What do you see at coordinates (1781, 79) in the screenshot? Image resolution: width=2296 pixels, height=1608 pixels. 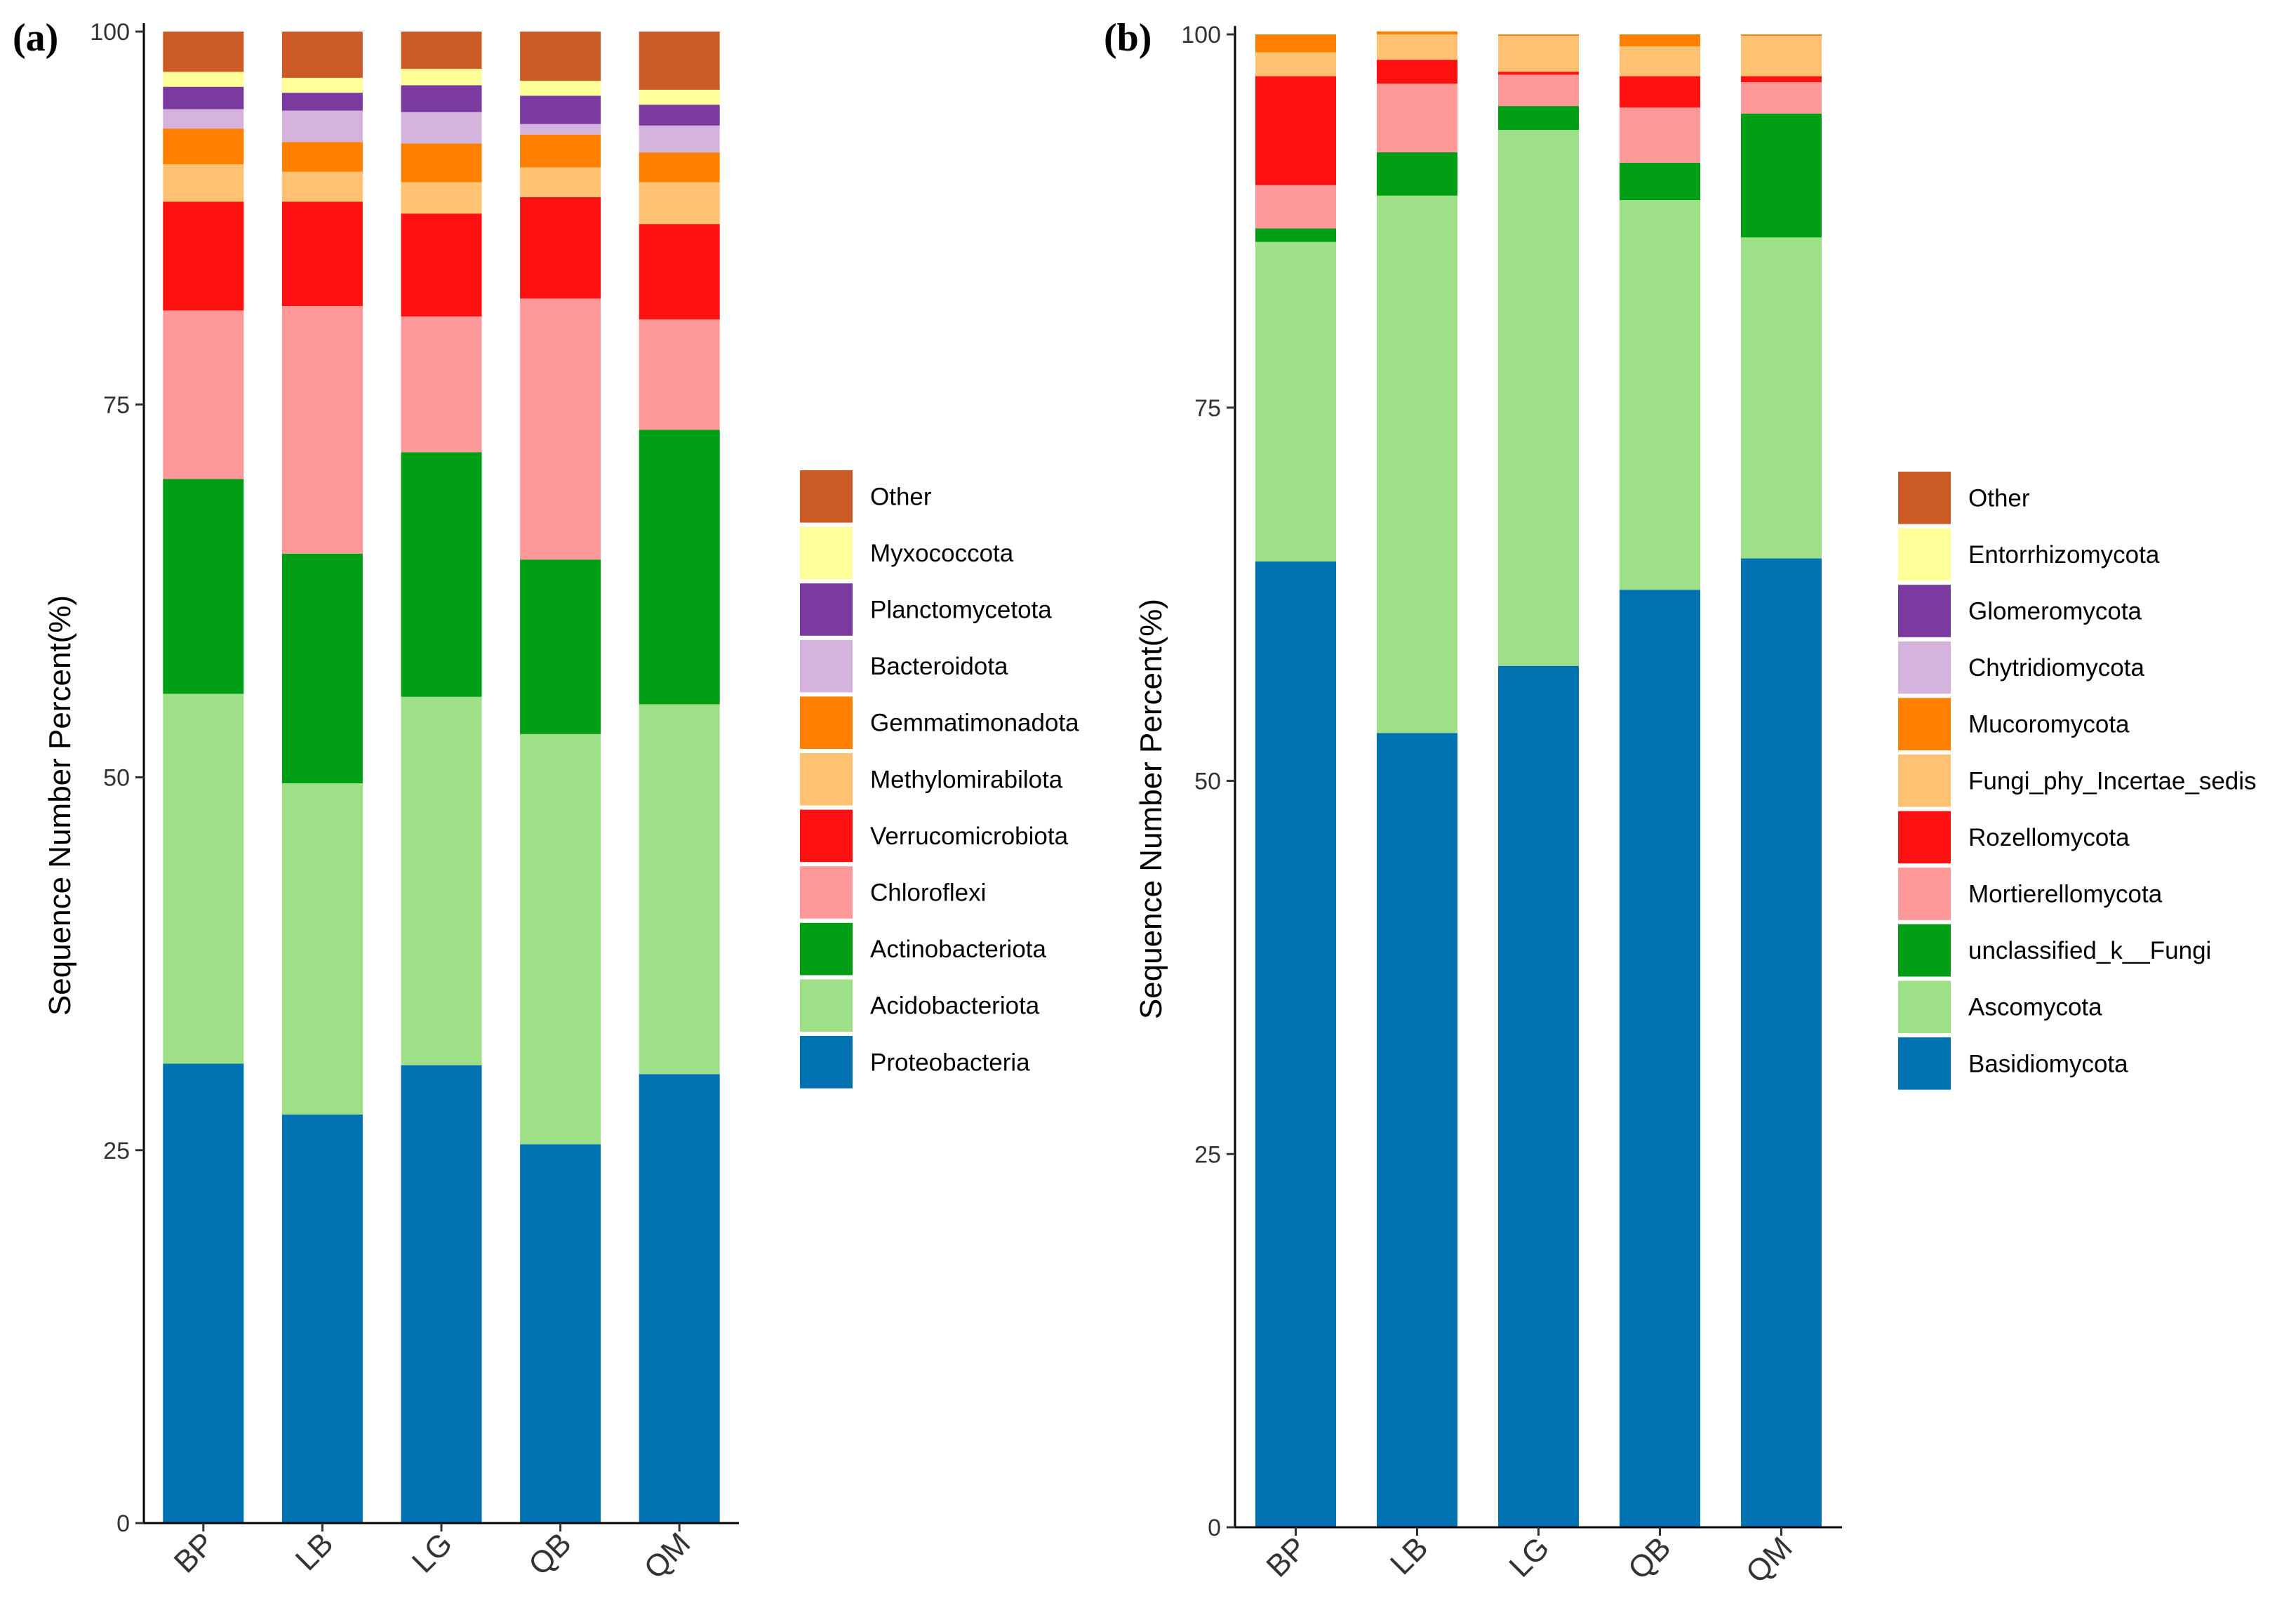 I see `bar-segment-qm-rozellomycota` at bounding box center [1781, 79].